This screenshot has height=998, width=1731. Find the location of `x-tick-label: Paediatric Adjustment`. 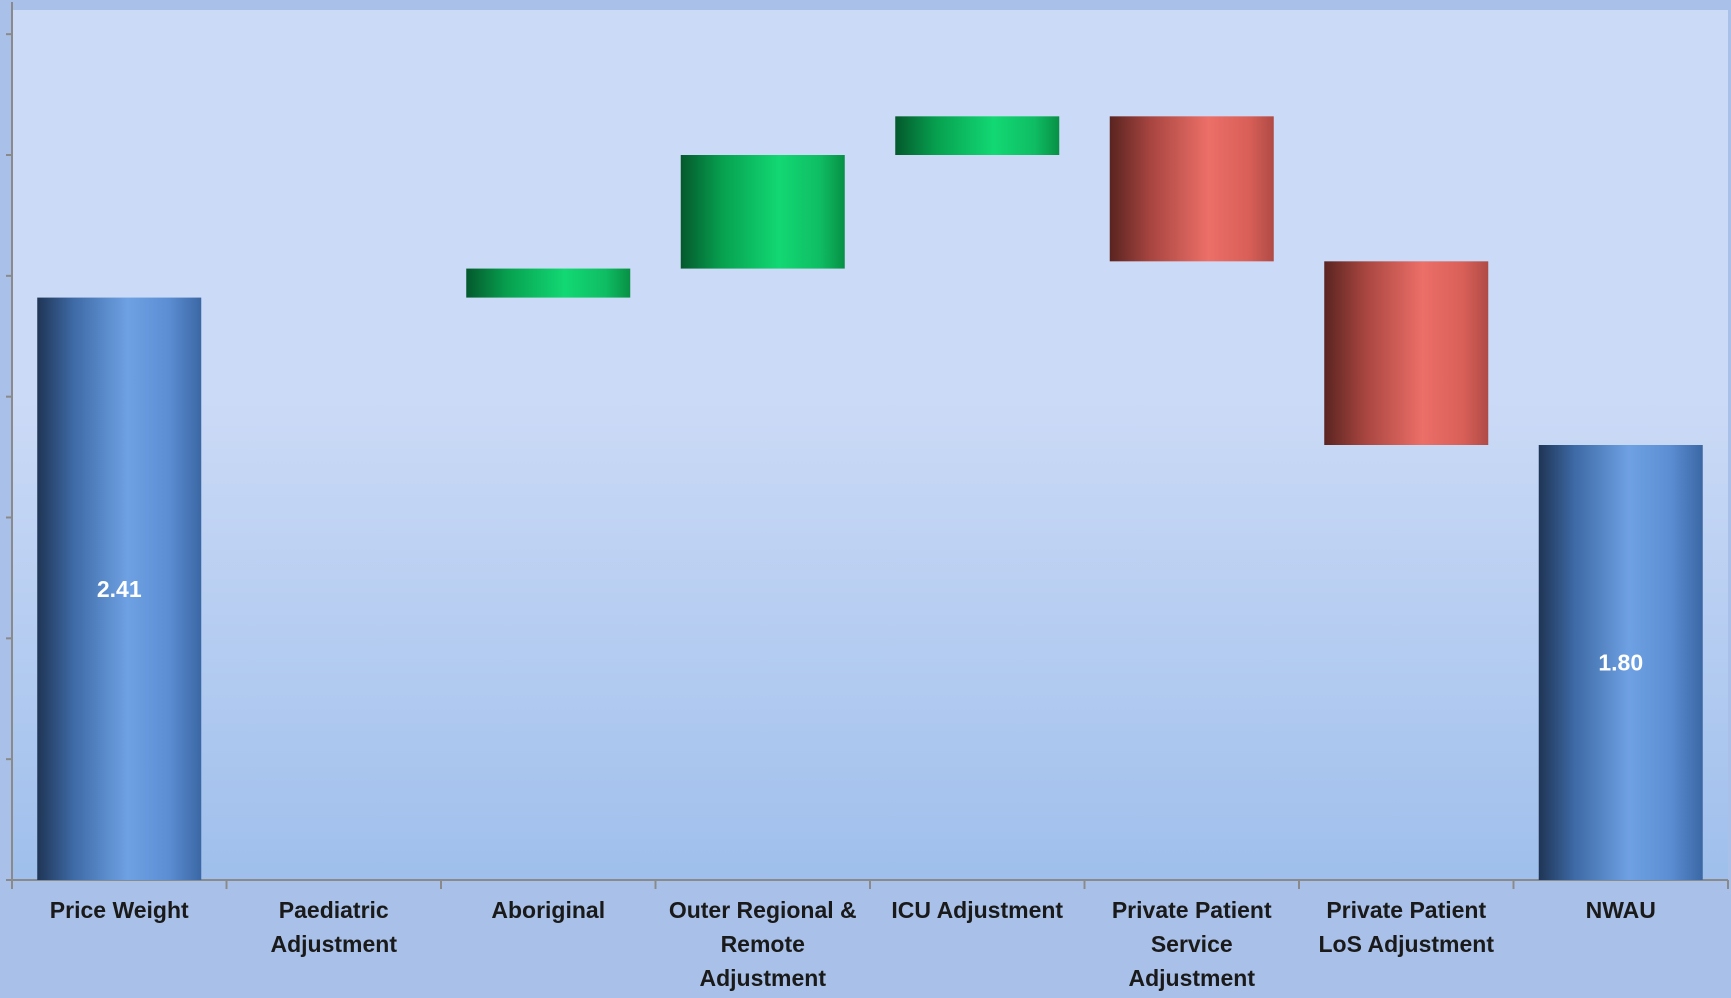

x-tick-label: Paediatric Adjustment is located at coordinates (334, 927).